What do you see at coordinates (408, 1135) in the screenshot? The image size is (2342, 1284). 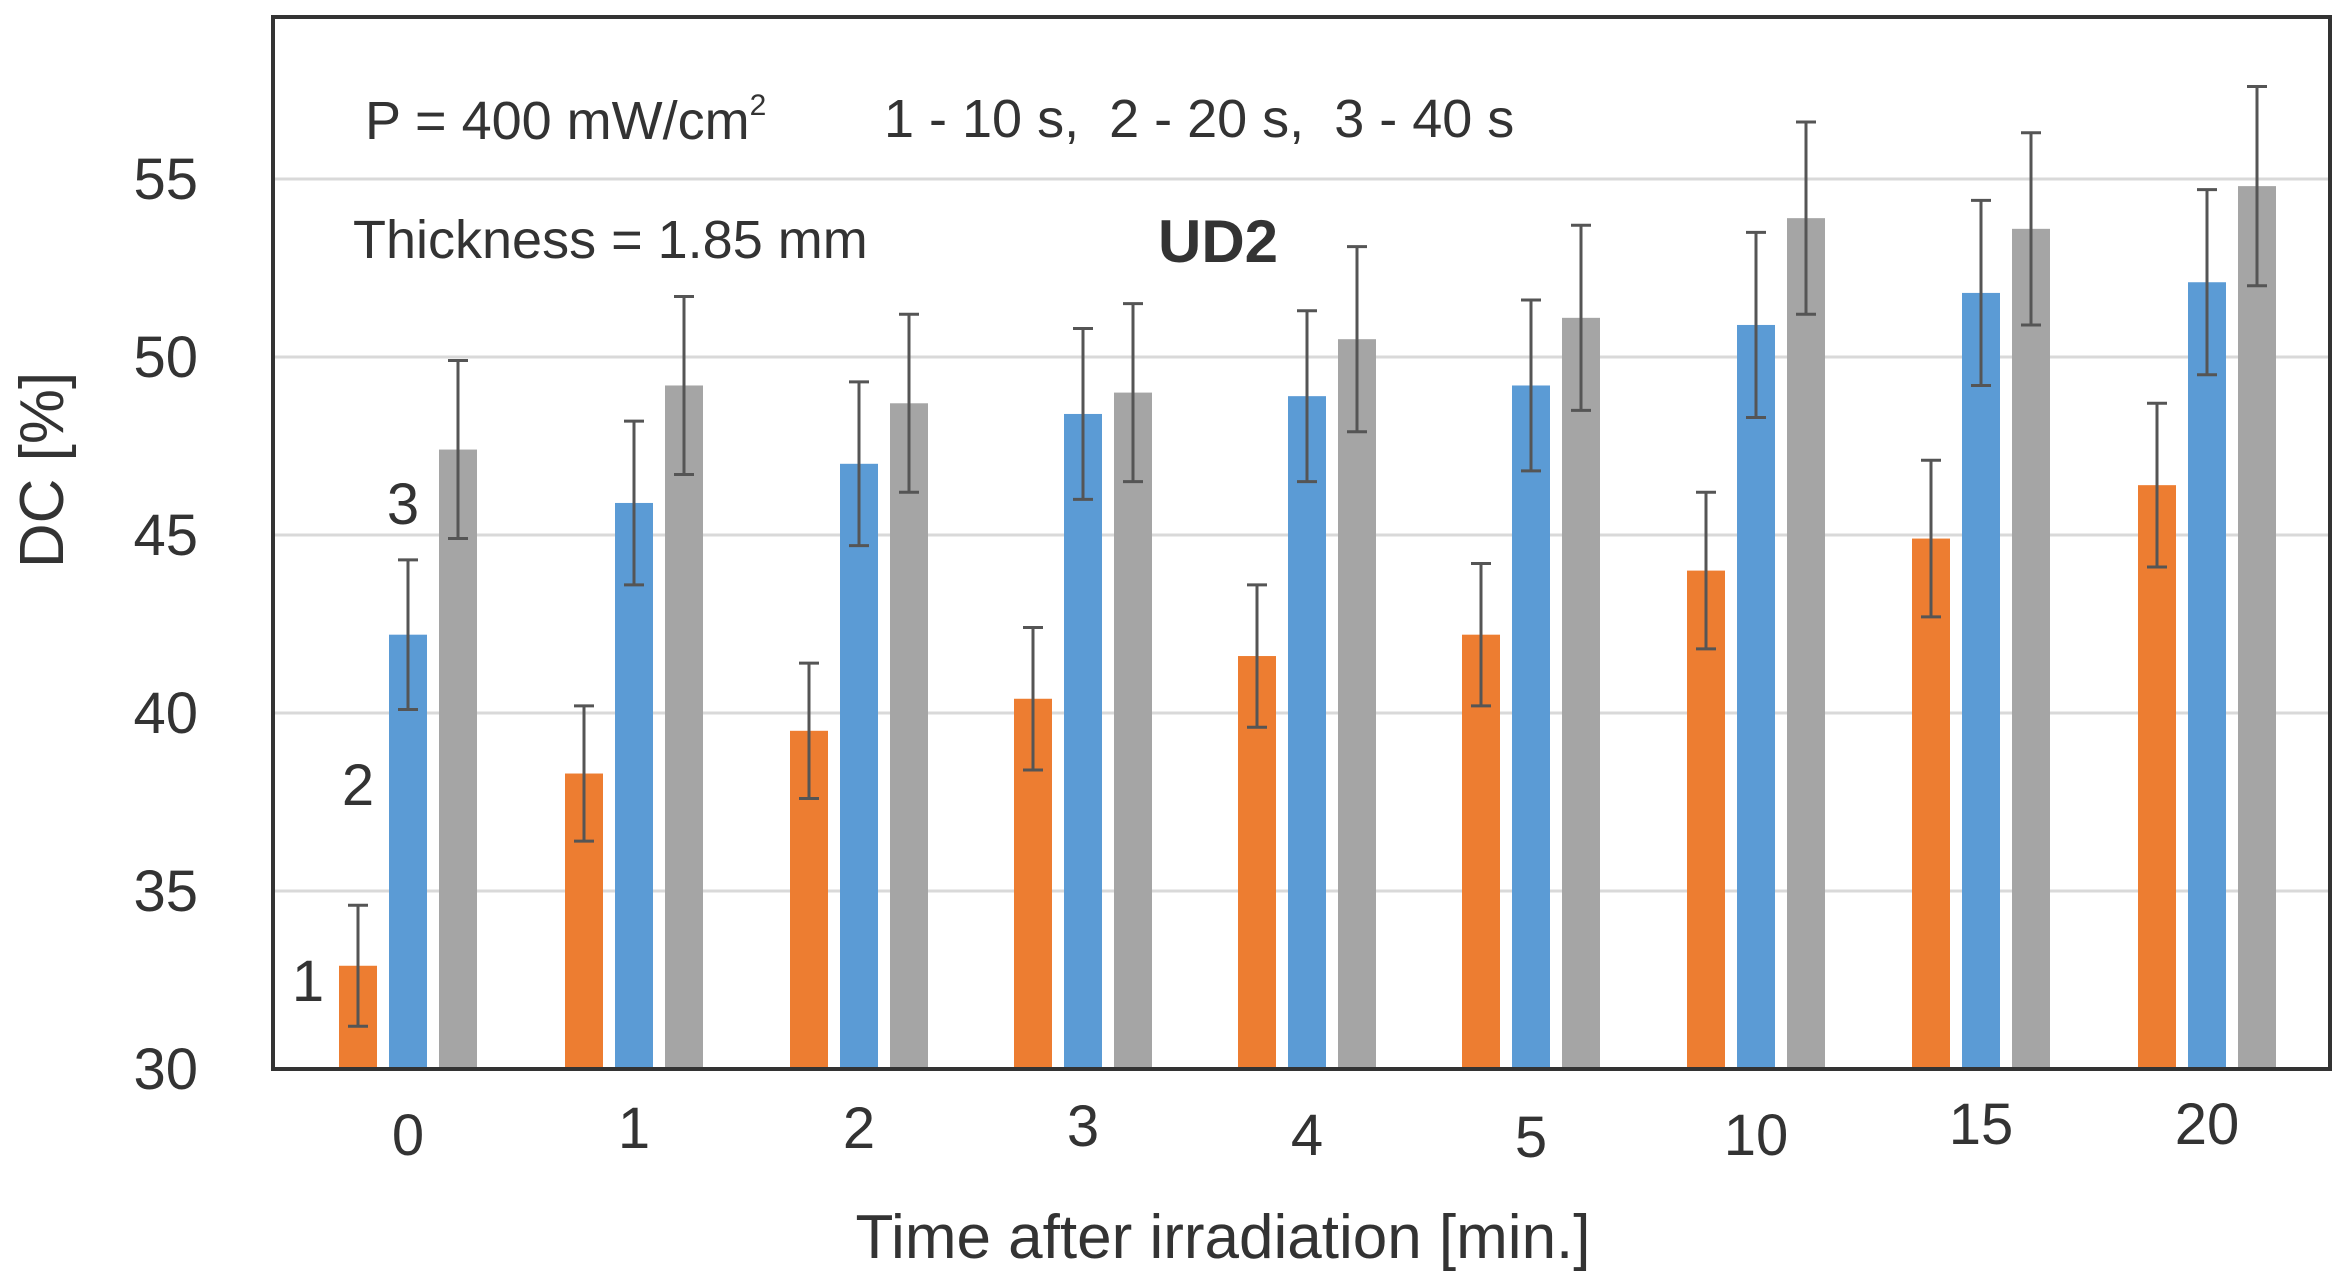 I see `x-tick-label: 0` at bounding box center [408, 1135].